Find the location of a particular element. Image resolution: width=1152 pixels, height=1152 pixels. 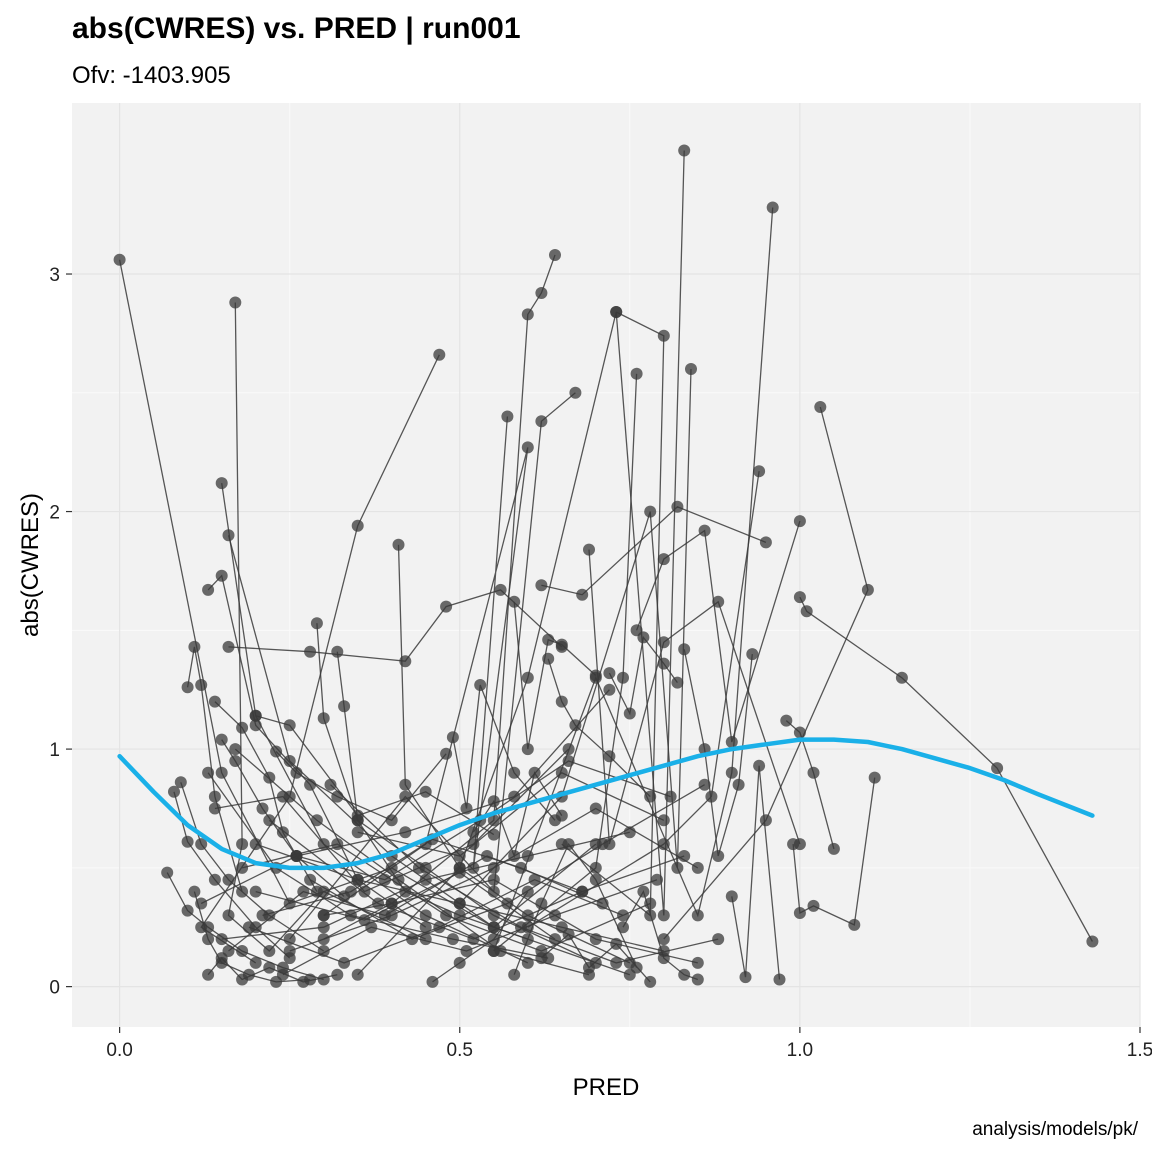

y-tick-label: 1 is located at coordinates (54, 750).